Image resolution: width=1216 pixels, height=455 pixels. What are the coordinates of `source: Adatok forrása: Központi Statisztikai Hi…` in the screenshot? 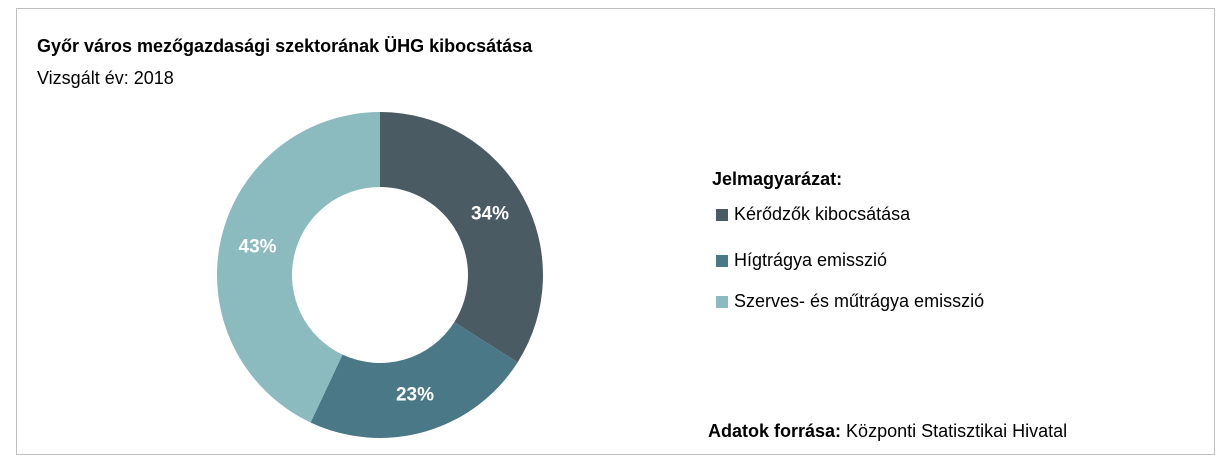 It's located at (887, 431).